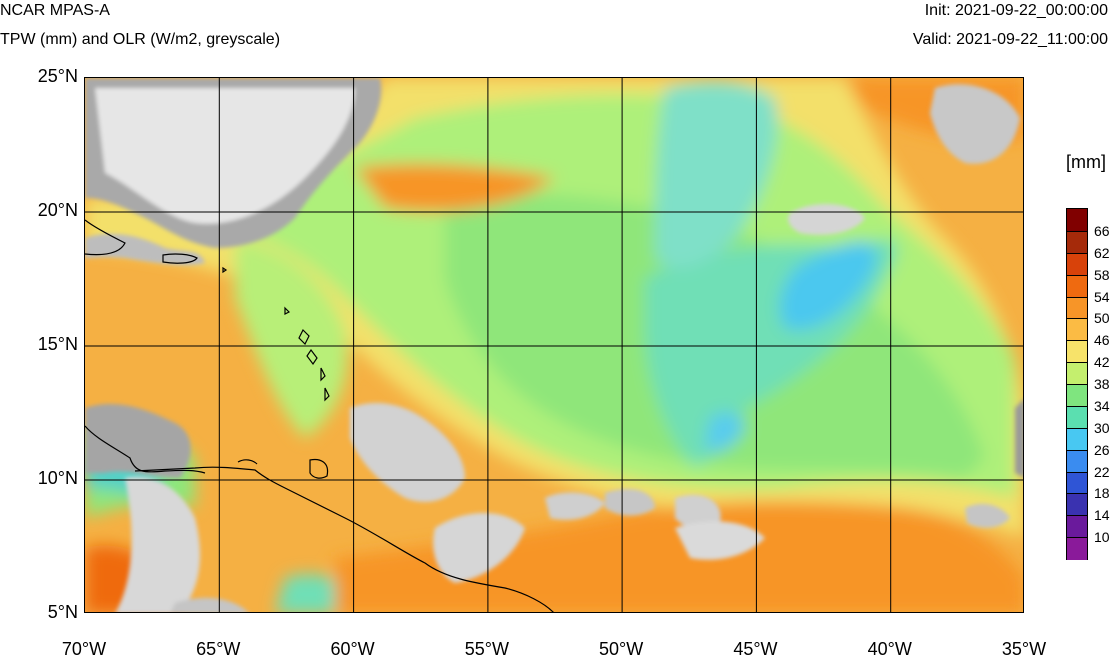 This screenshot has height=663, width=1114. I want to click on colorbar-unit: [mm], so click(1086, 162).